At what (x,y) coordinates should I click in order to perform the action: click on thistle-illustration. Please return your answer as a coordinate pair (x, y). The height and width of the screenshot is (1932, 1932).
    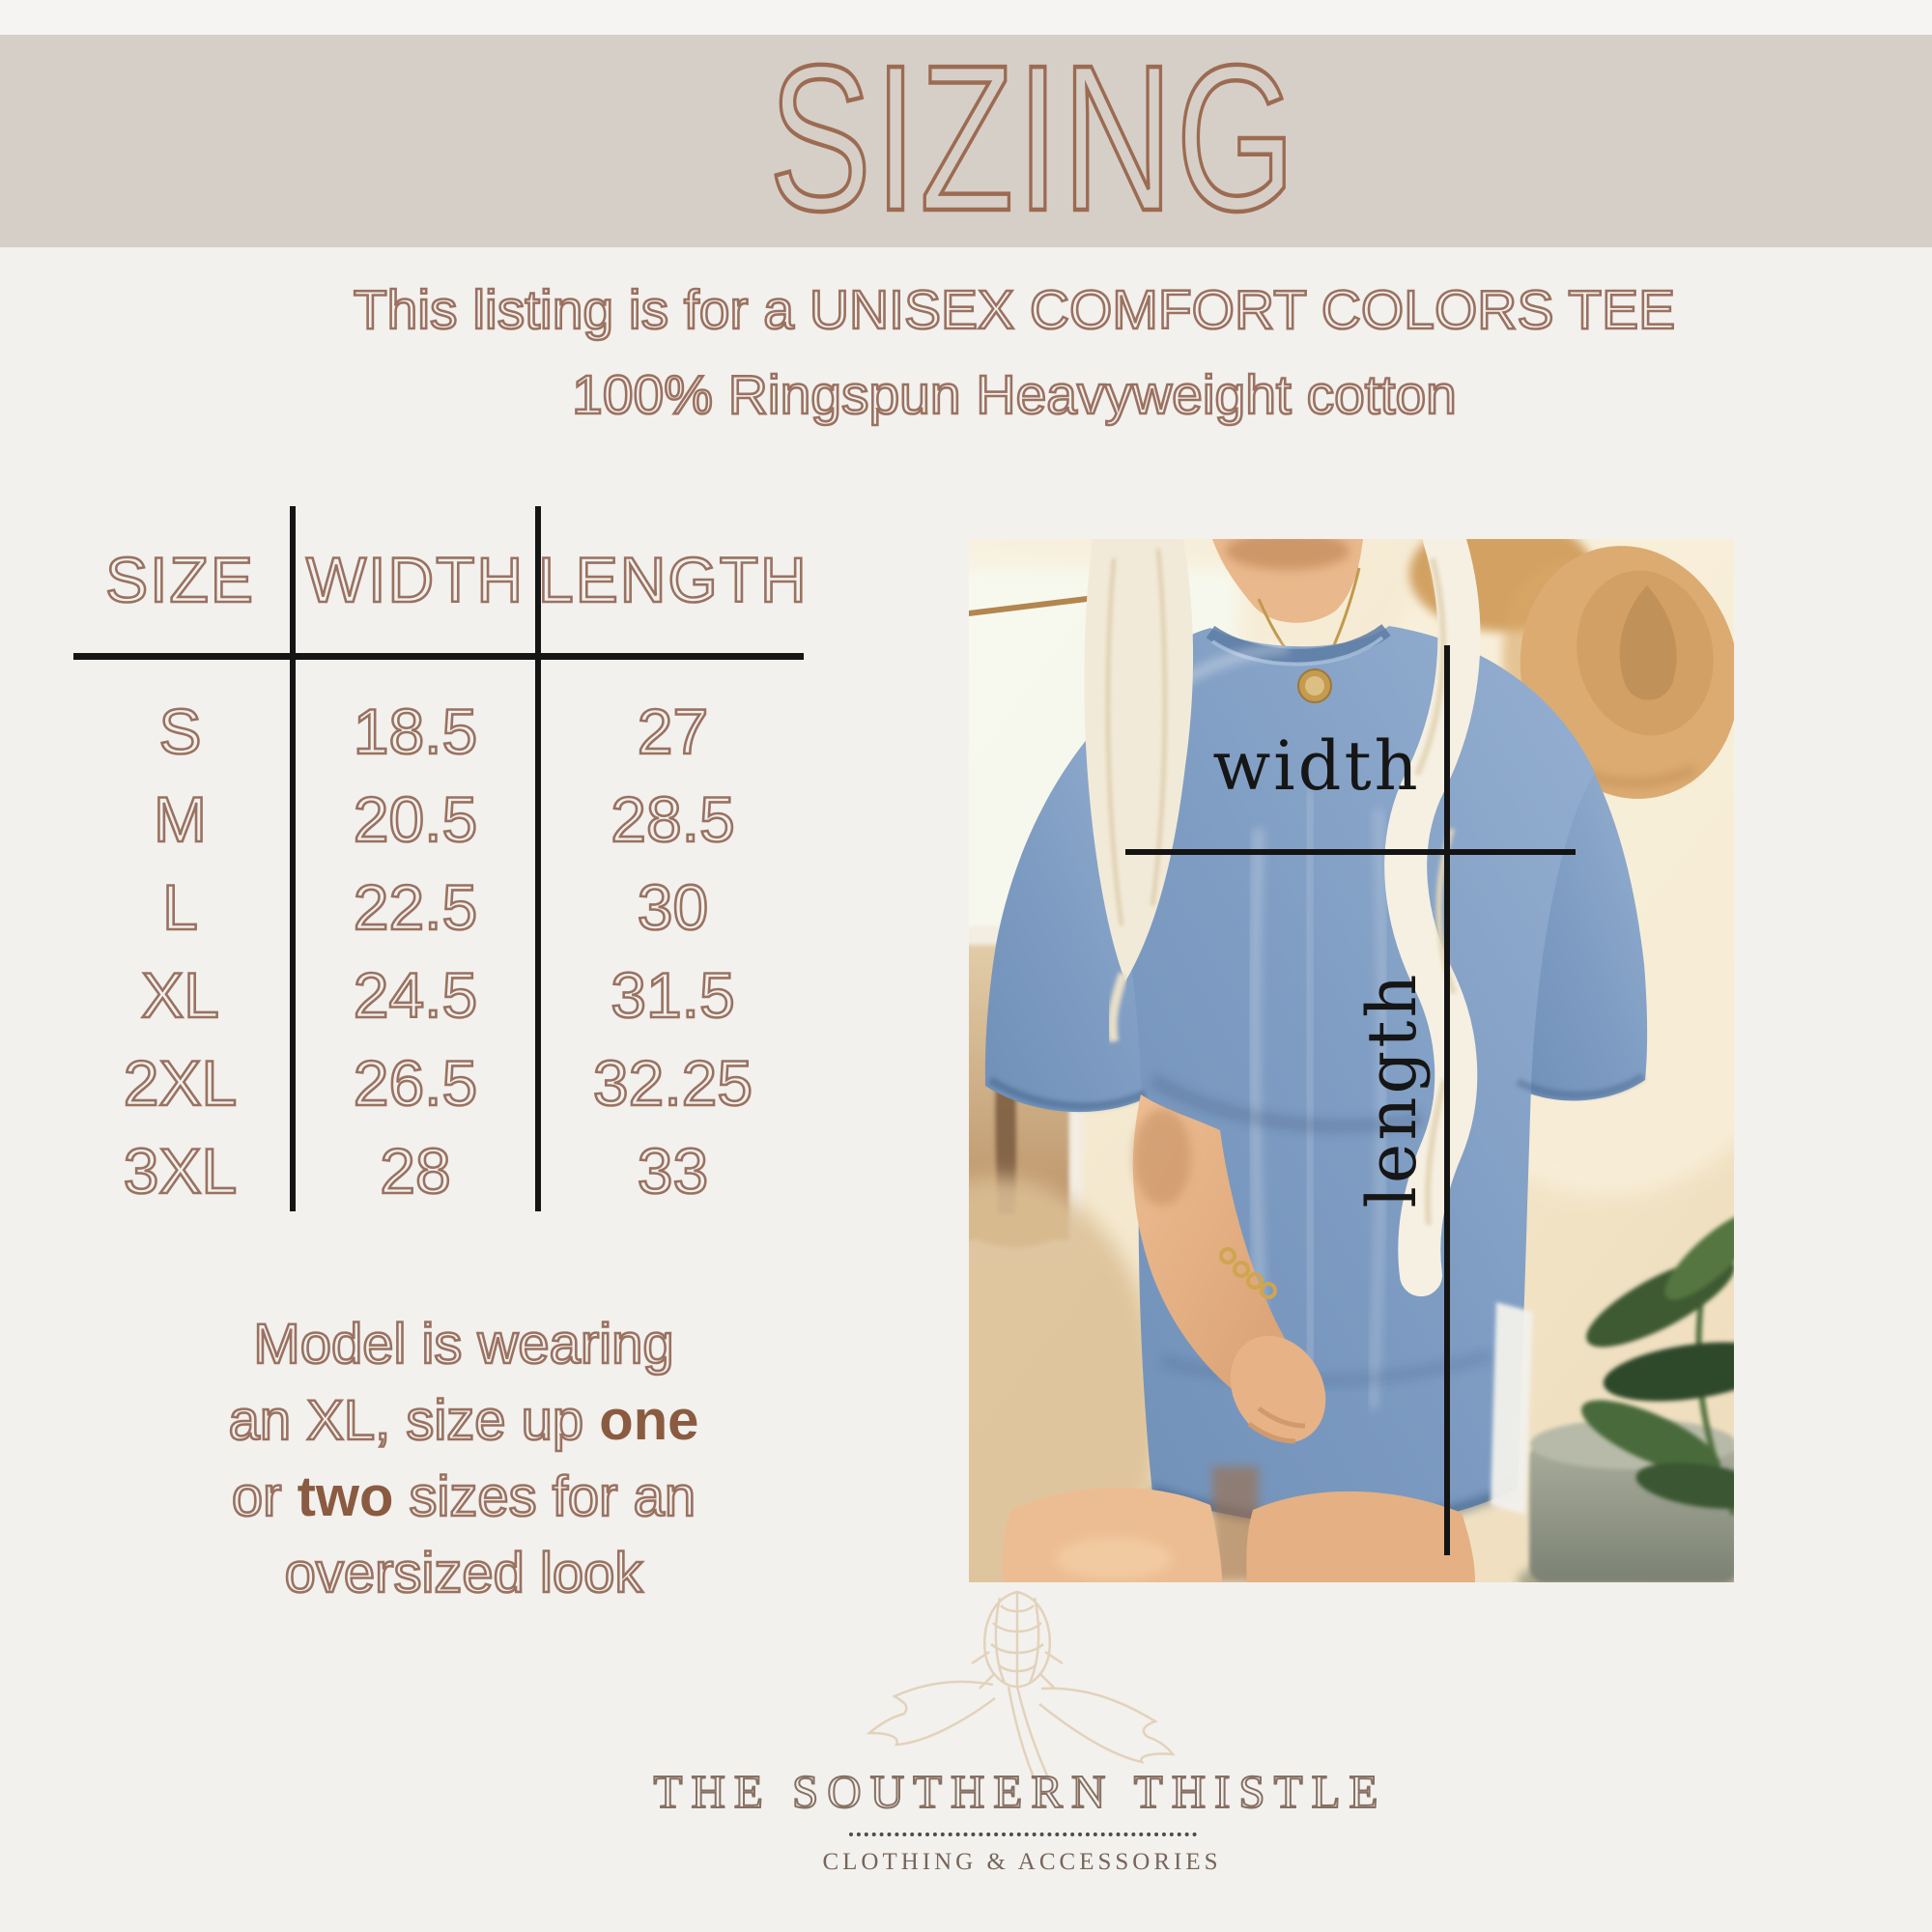
    Looking at the image, I should click on (1021, 1684).